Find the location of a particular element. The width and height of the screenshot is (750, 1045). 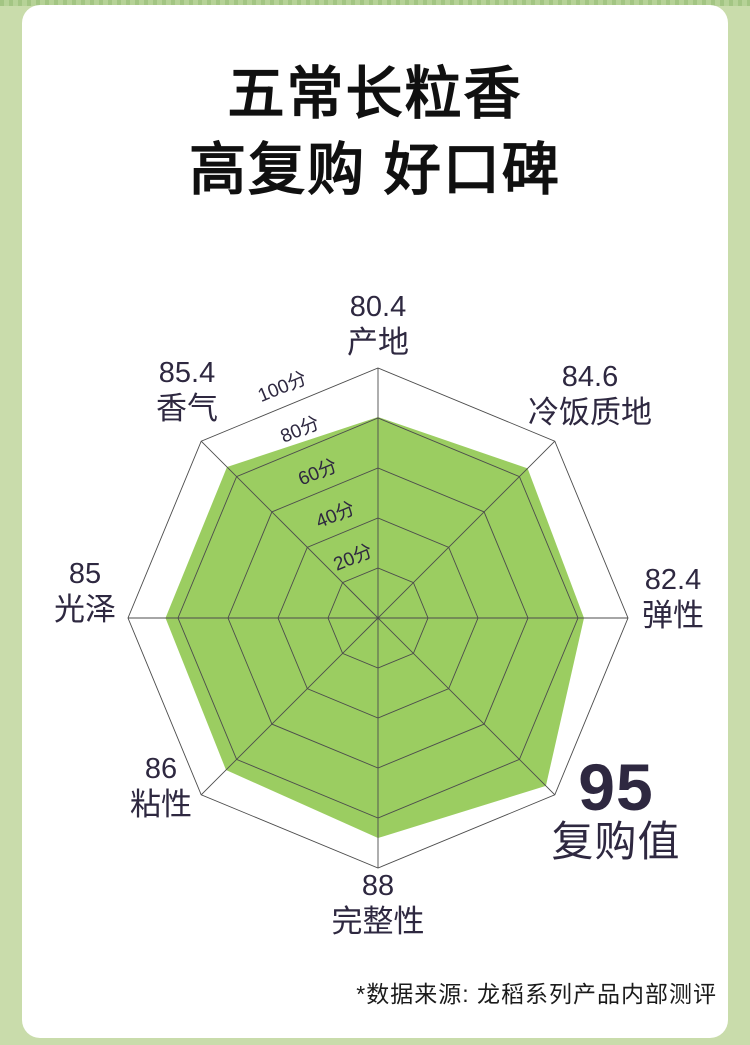

axis-label-7: 85.4 香气 is located at coordinates (187, 392).